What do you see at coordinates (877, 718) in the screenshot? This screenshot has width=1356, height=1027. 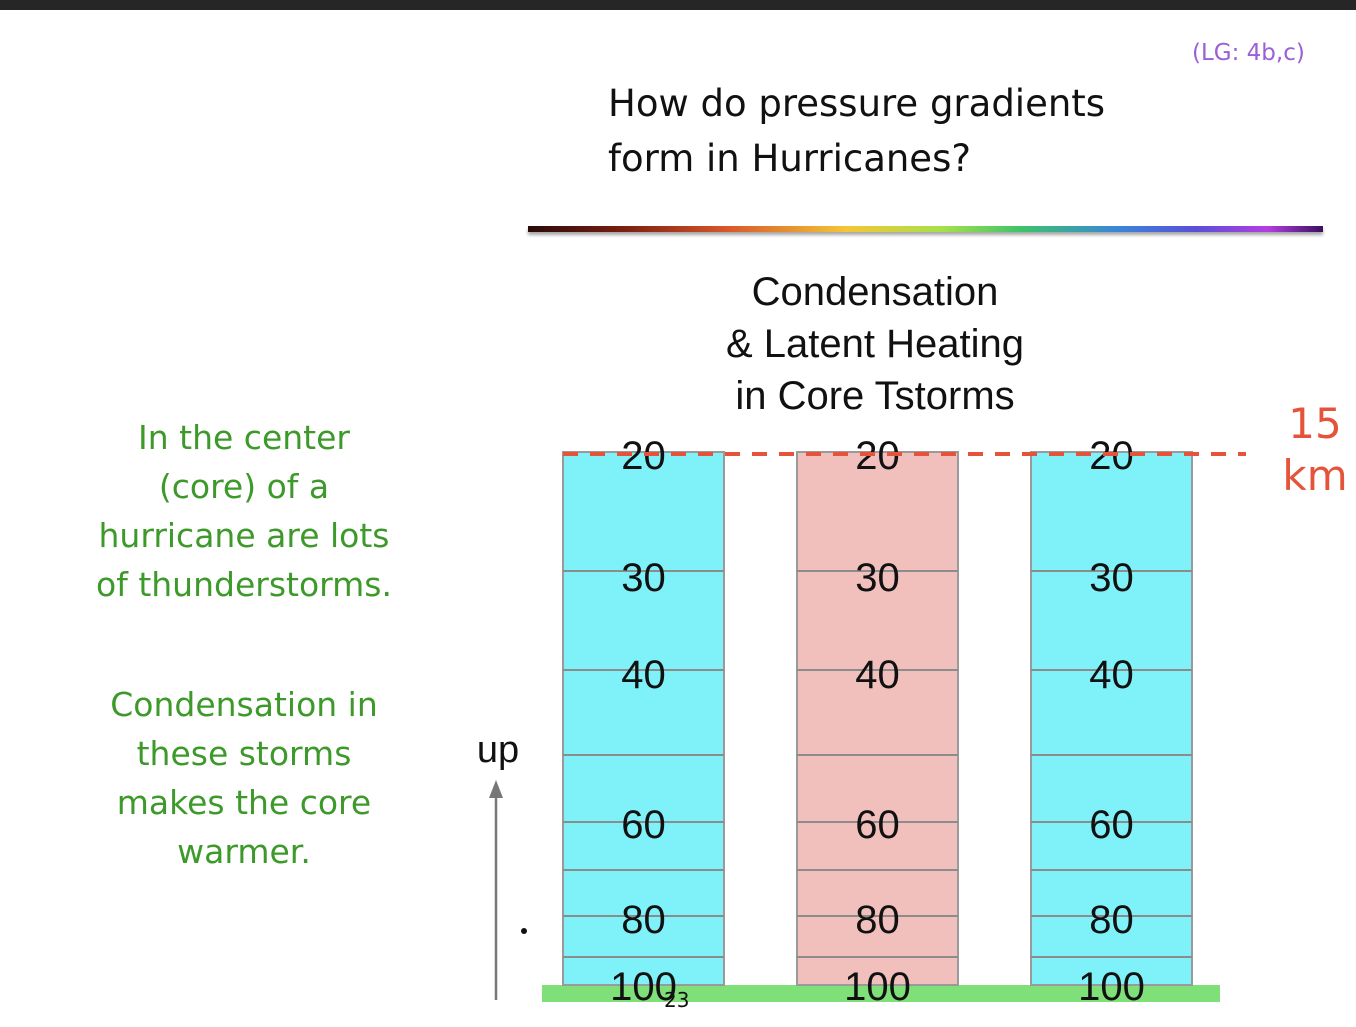 I see `center-column-fill` at bounding box center [877, 718].